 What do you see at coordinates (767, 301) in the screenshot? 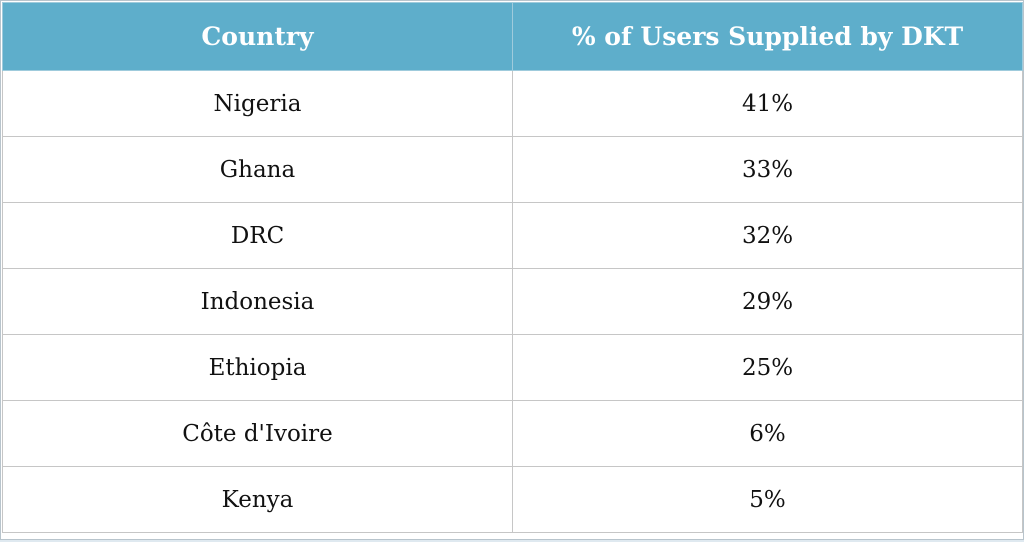
I see `percent-cell: 29%` at bounding box center [767, 301].